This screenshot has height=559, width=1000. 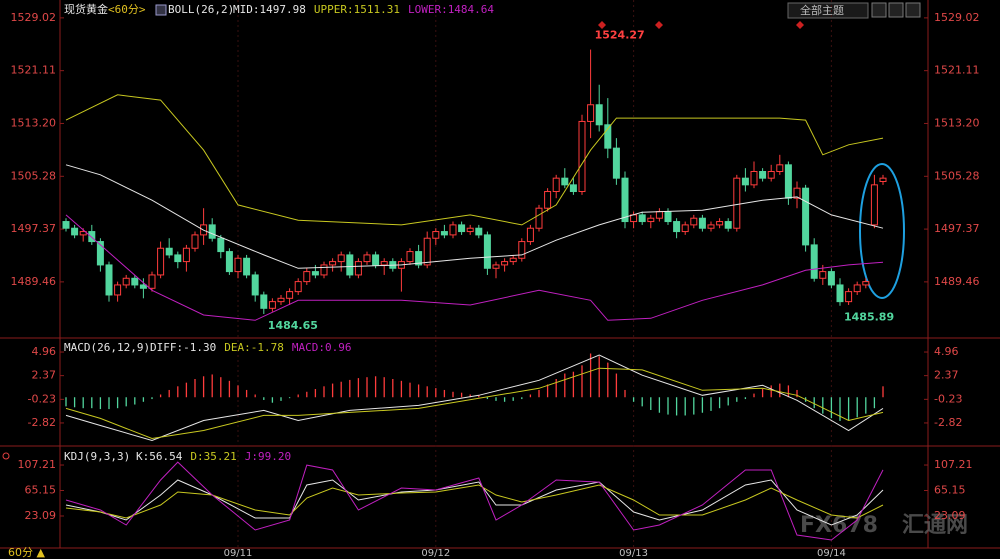 I want to click on y-tick-label: 1497.37, so click(x=34, y=228).